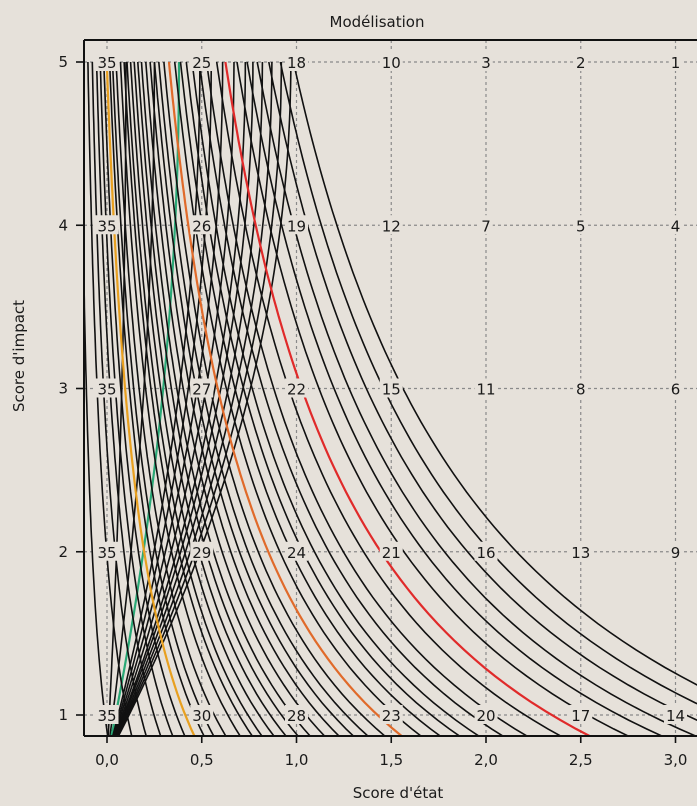 Image resolution: width=697 pixels, height=806 pixels. I want to click on y-tick-label: 3, so click(63, 389).